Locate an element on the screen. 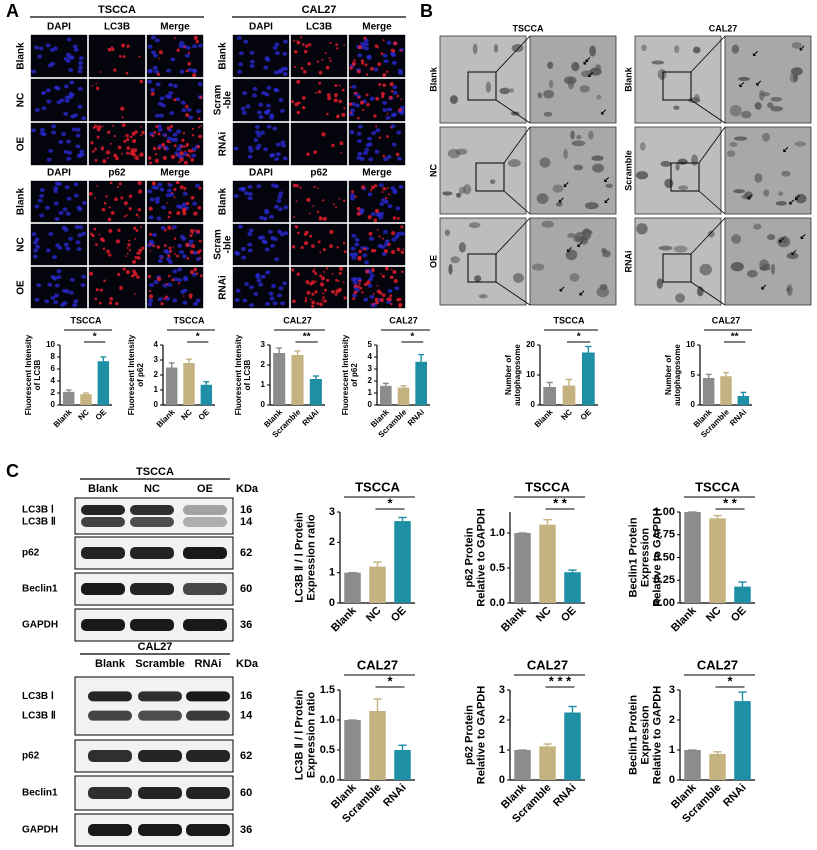  kda-label: 60 is located at coordinates (246, 589).